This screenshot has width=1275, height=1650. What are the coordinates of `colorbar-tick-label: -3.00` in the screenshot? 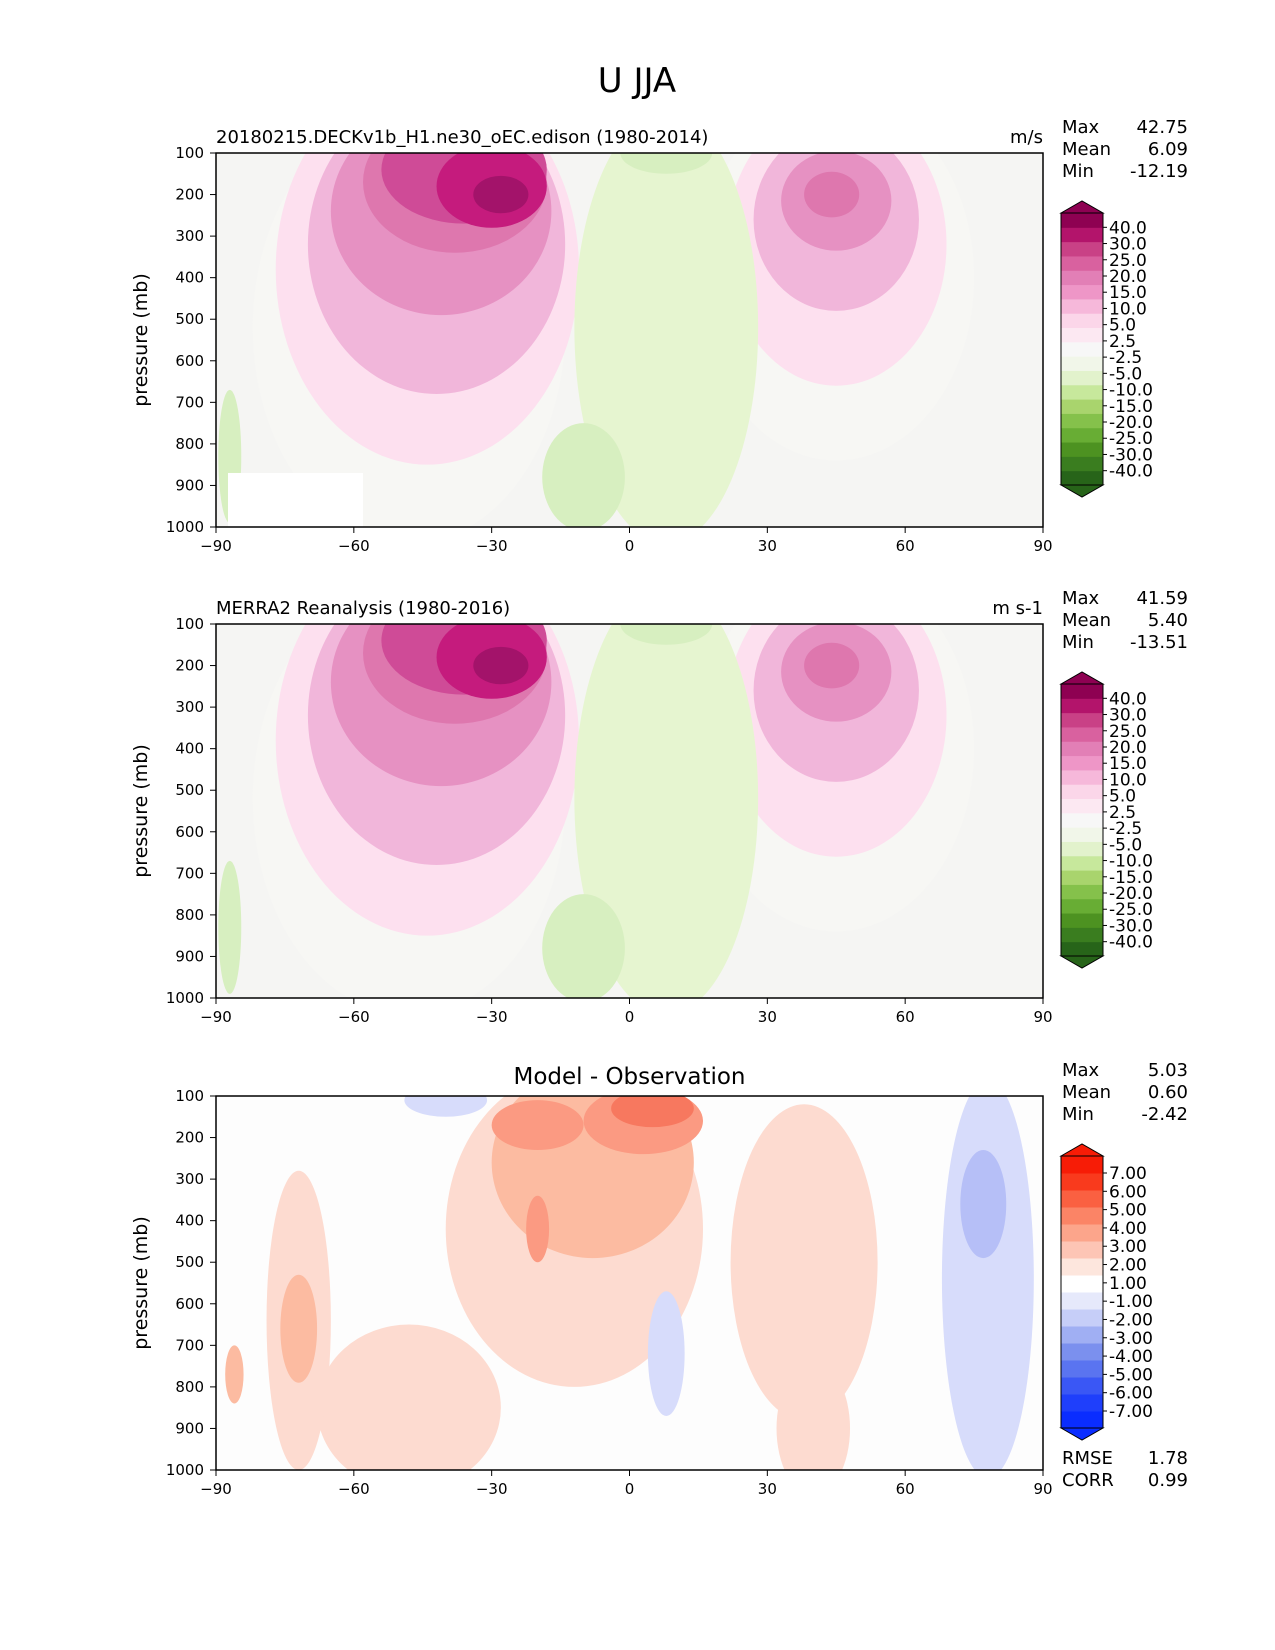 It's located at (1131, 1339).